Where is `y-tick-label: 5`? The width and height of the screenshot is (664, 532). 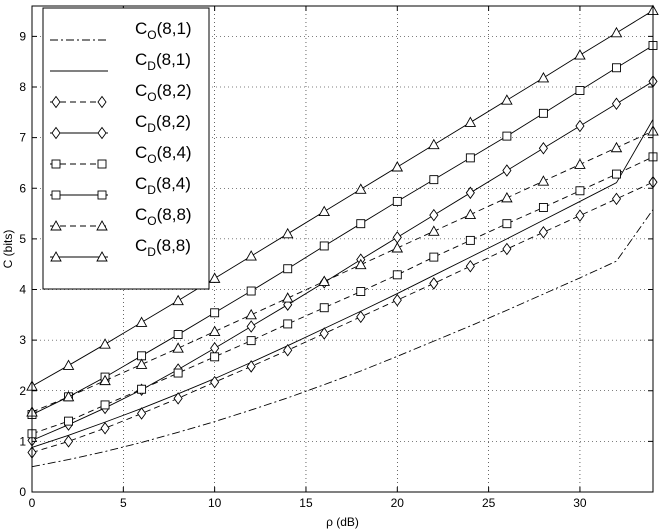 y-tick-label: 5 is located at coordinates (22, 239).